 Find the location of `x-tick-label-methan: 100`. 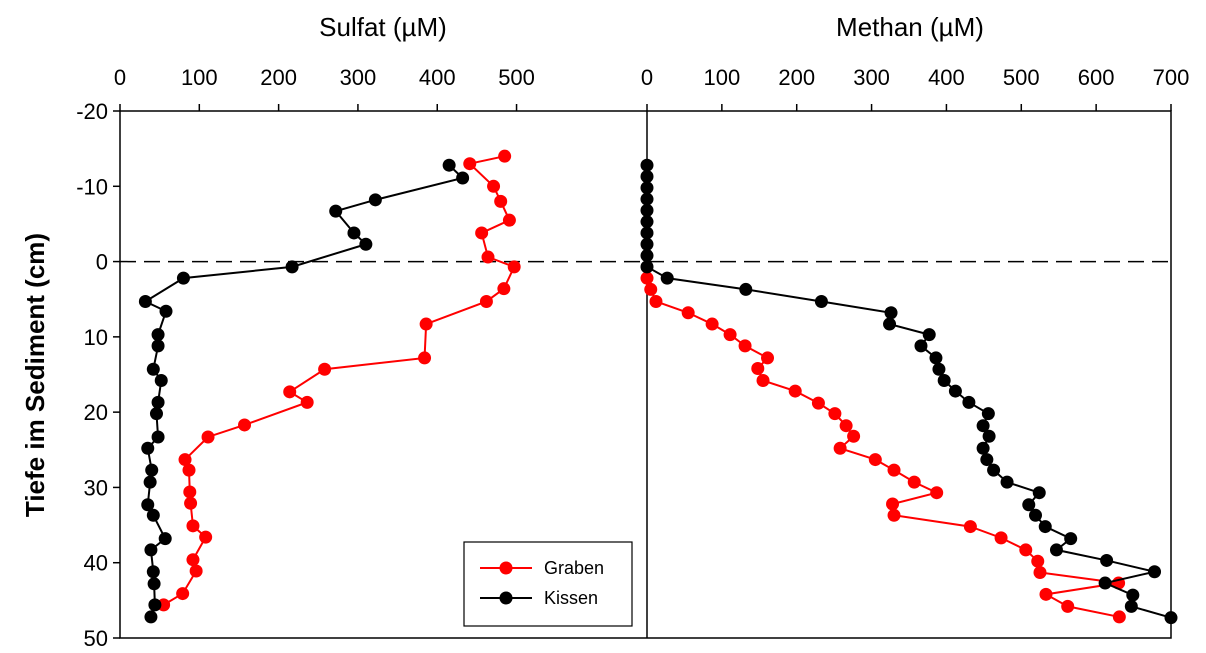

x-tick-label-methan: 100 is located at coordinates (721, 77).